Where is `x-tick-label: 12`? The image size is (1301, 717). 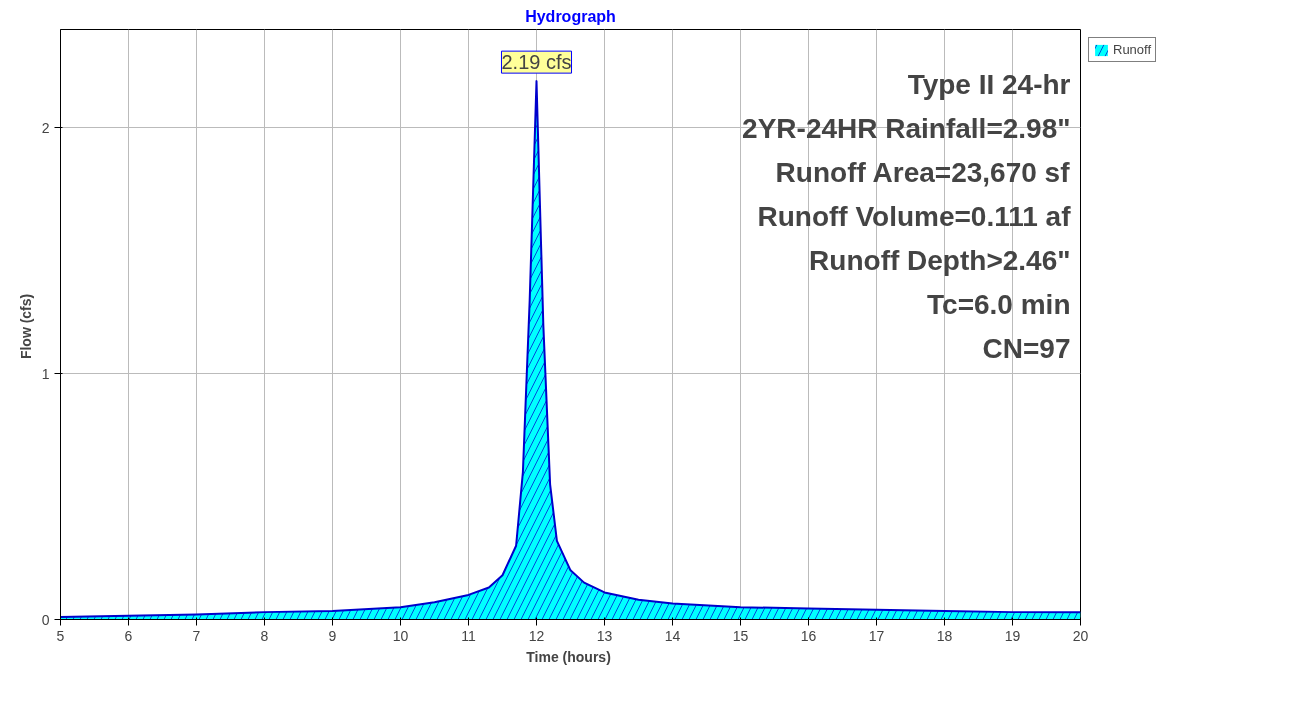
x-tick-label: 12 is located at coordinates (536, 635).